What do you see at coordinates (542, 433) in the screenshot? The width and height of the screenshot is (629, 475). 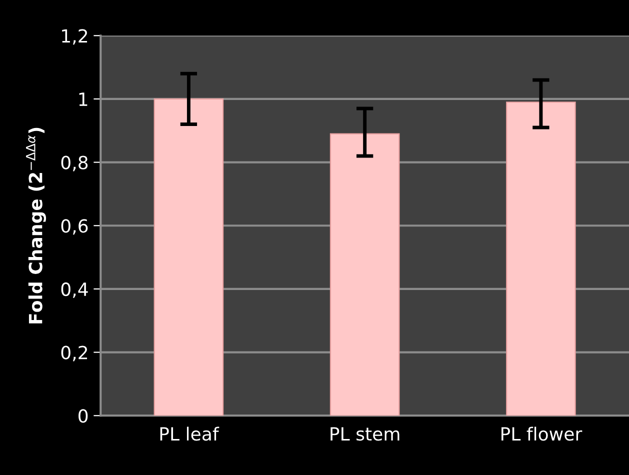 I see `x-tick-label: PL flower` at bounding box center [542, 433].